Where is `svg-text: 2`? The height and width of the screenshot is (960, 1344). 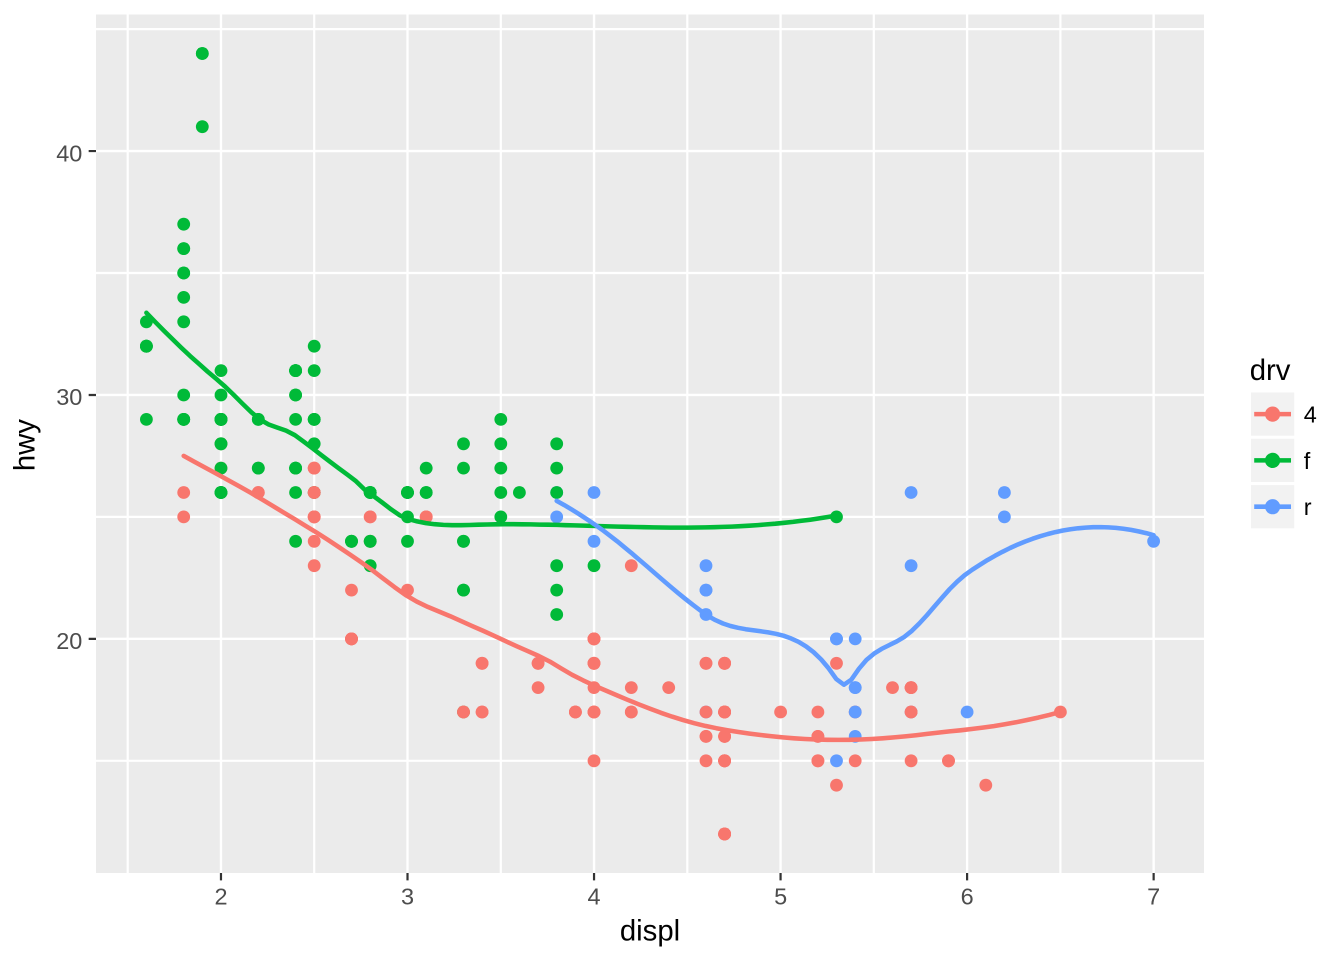
svg-text: 2 is located at coordinates (220, 897).